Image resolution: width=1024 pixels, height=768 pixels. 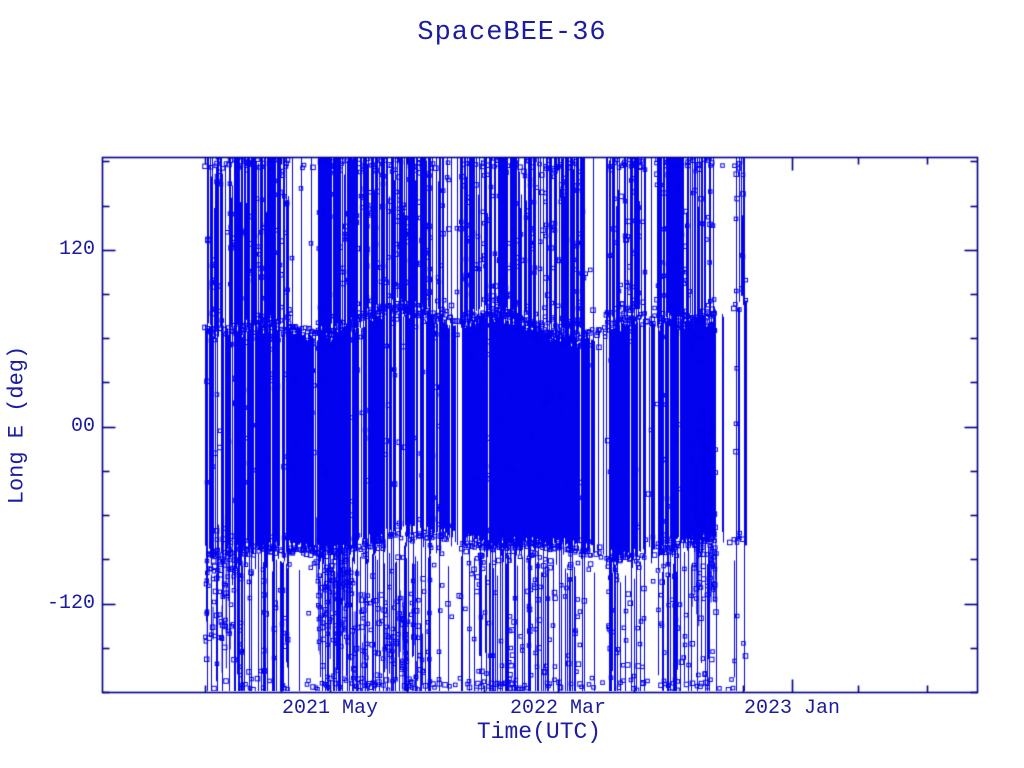 What do you see at coordinates (557, 708) in the screenshot?
I see `x-tick-label-2022-mar: 2022 Mar` at bounding box center [557, 708].